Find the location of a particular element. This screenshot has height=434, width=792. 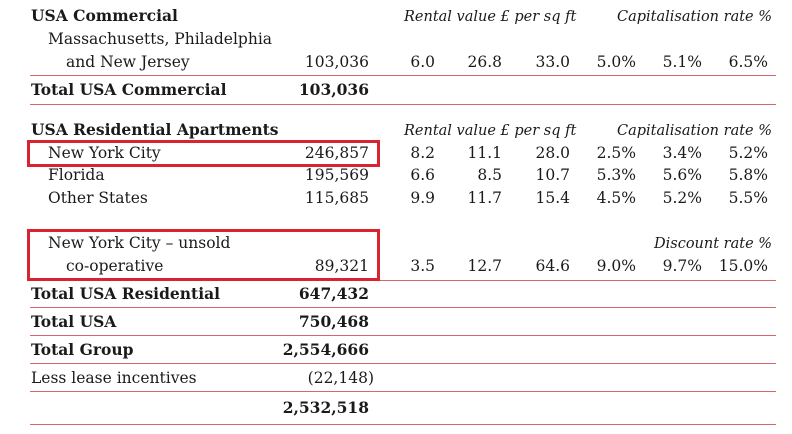

rate-high: 5.8% is located at coordinates (748, 175).